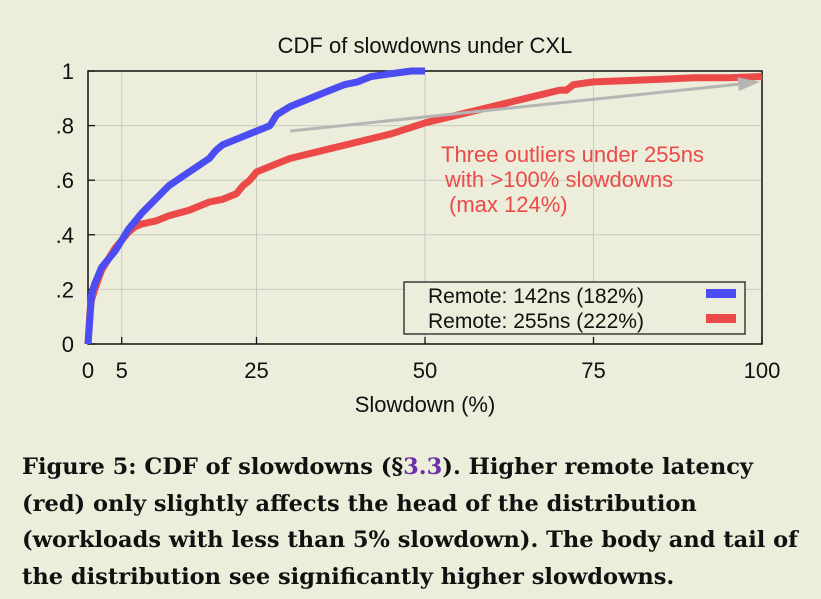 The image size is (821, 599). Describe the element at coordinates (593, 370) in the screenshot. I see `x-tick-label: 75` at that location.